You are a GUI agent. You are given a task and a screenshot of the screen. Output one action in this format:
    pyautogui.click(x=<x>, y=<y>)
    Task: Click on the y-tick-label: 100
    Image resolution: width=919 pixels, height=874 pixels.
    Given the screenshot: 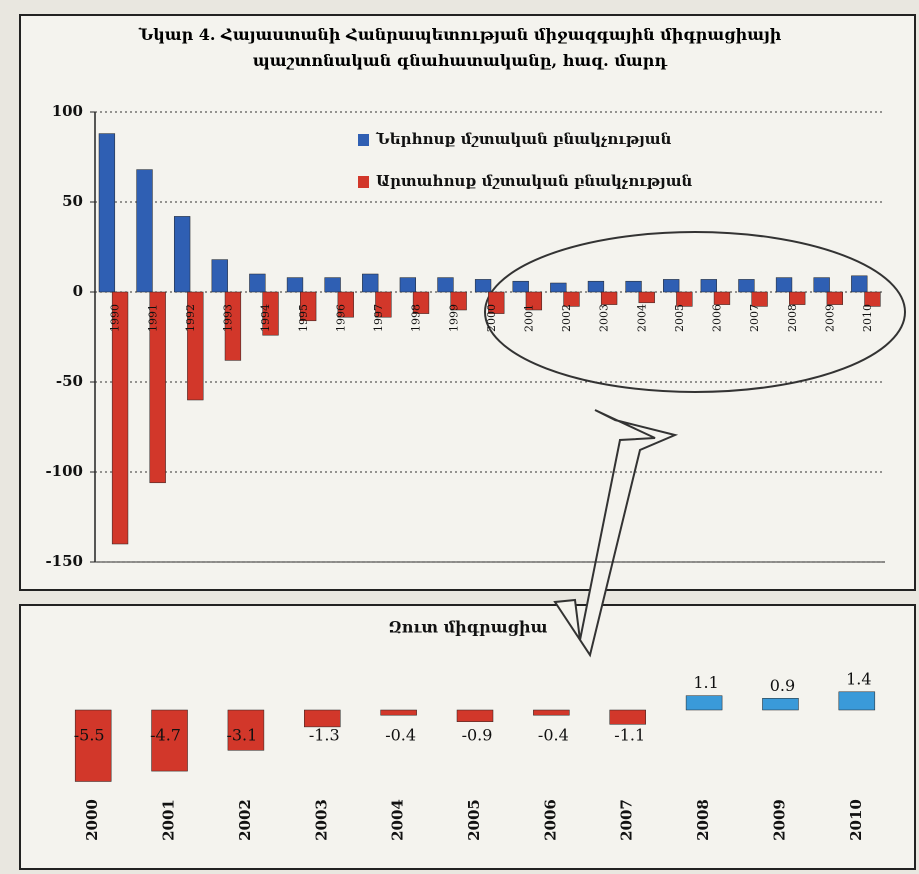 What is the action you would take?
    pyautogui.click(x=67, y=111)
    